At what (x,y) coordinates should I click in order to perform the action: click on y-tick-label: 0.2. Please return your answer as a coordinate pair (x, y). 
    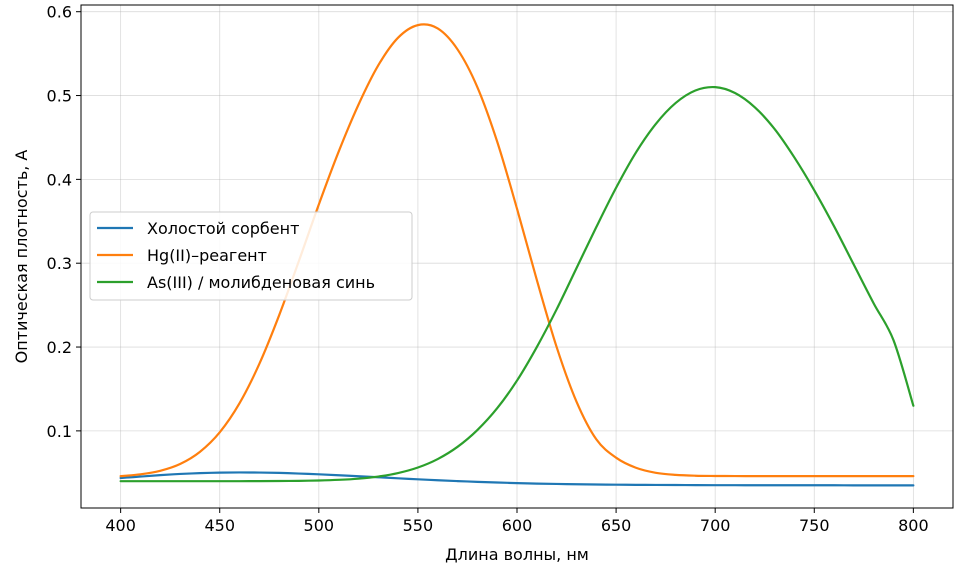
    Looking at the image, I should click on (59, 347).